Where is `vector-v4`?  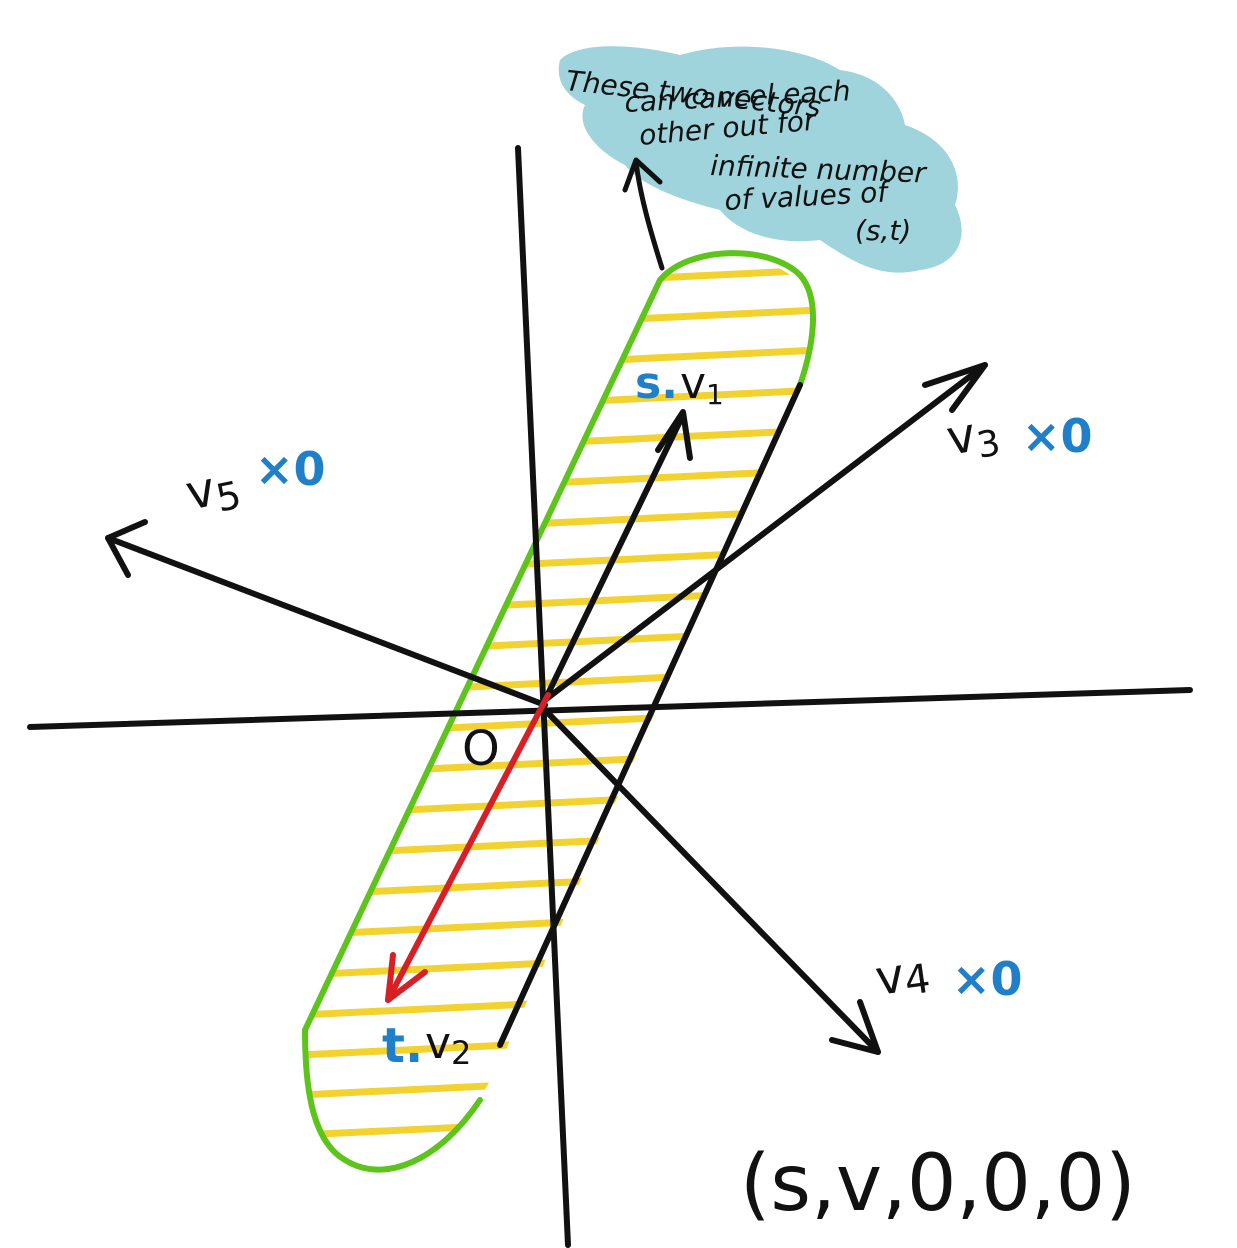 vector-v4 is located at coordinates (711, 881).